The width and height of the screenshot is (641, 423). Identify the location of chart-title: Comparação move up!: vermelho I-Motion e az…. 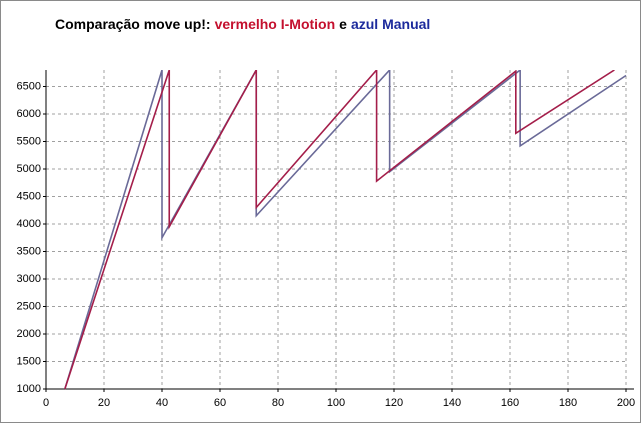
(242, 24).